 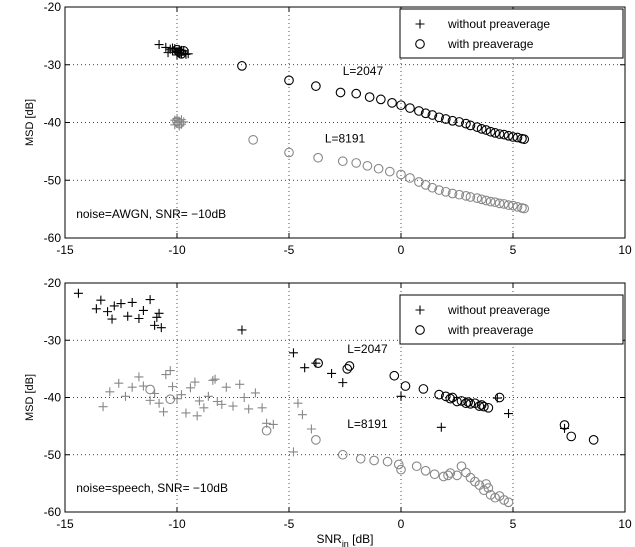 I want to click on annotation: noise=speech, SNR= −10dB, so click(x=152, y=488).